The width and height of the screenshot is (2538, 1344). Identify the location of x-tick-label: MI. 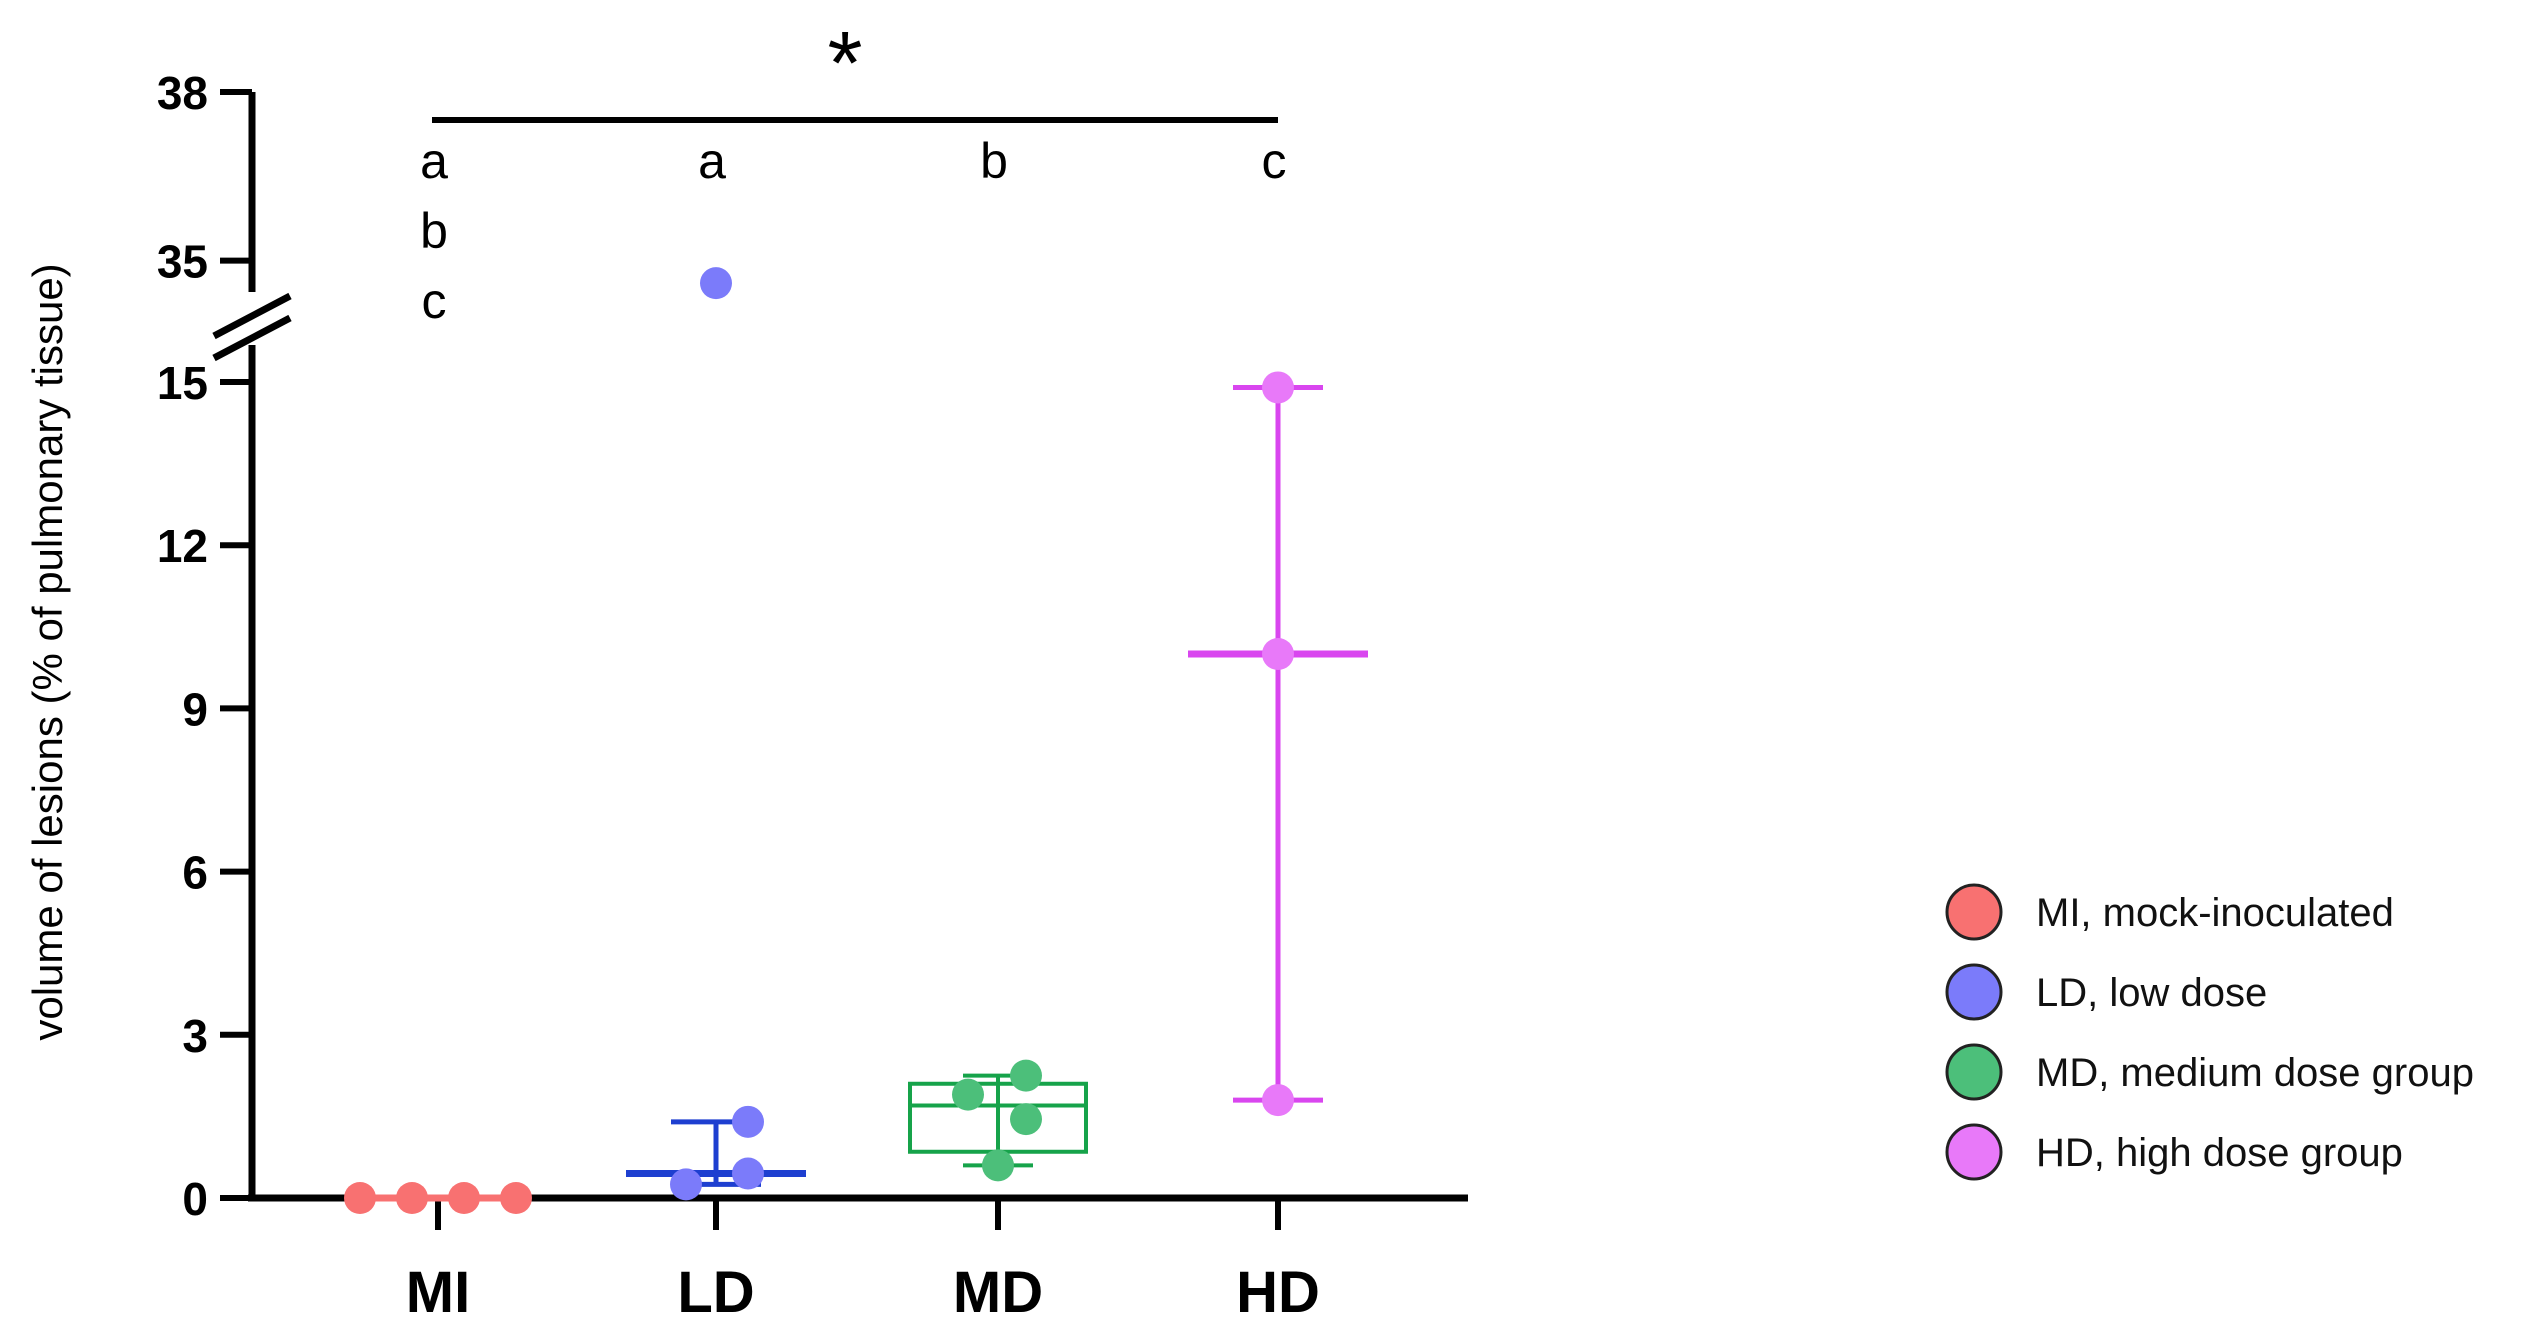
(438, 1292).